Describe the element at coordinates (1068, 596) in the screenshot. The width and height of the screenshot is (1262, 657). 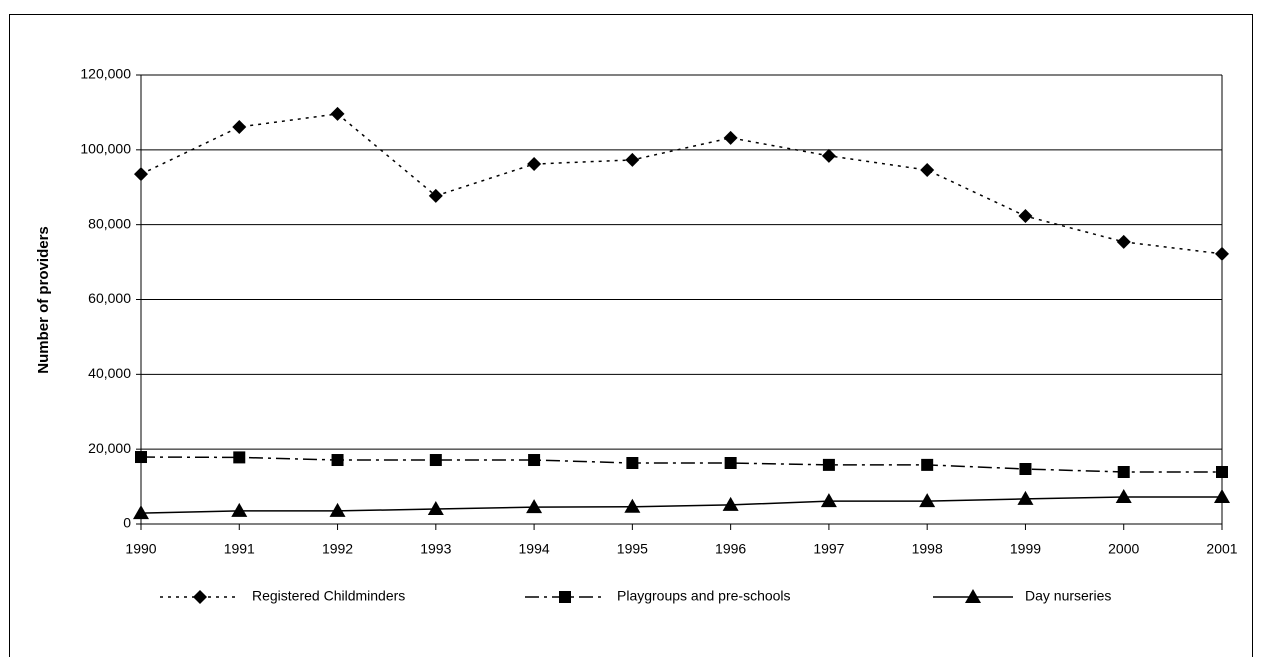
I see `legend-label: Day nurseries` at that location.